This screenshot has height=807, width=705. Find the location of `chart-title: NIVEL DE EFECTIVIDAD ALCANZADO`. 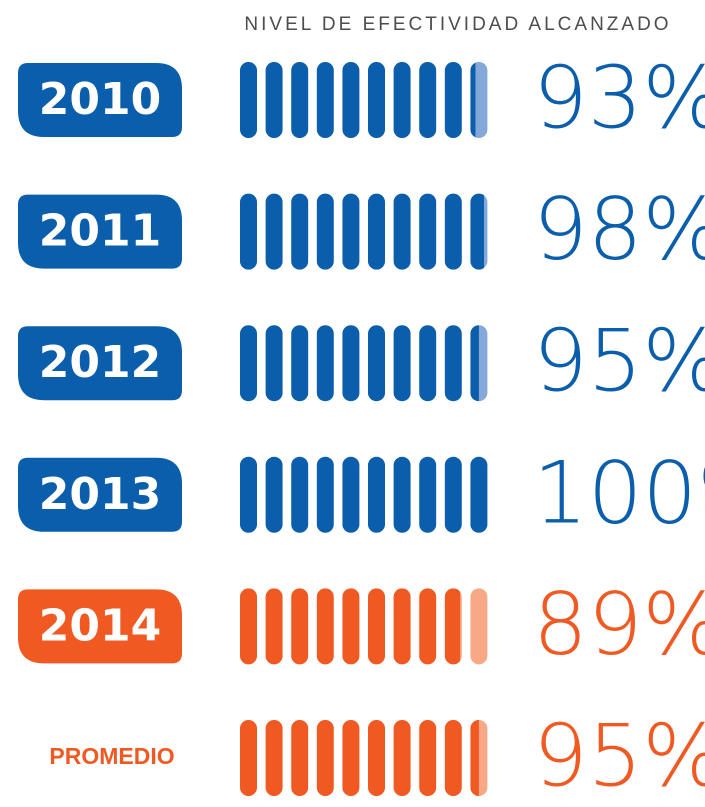

chart-title: NIVEL DE EFECTIVIDAD ALCANZADO is located at coordinates (457, 24).